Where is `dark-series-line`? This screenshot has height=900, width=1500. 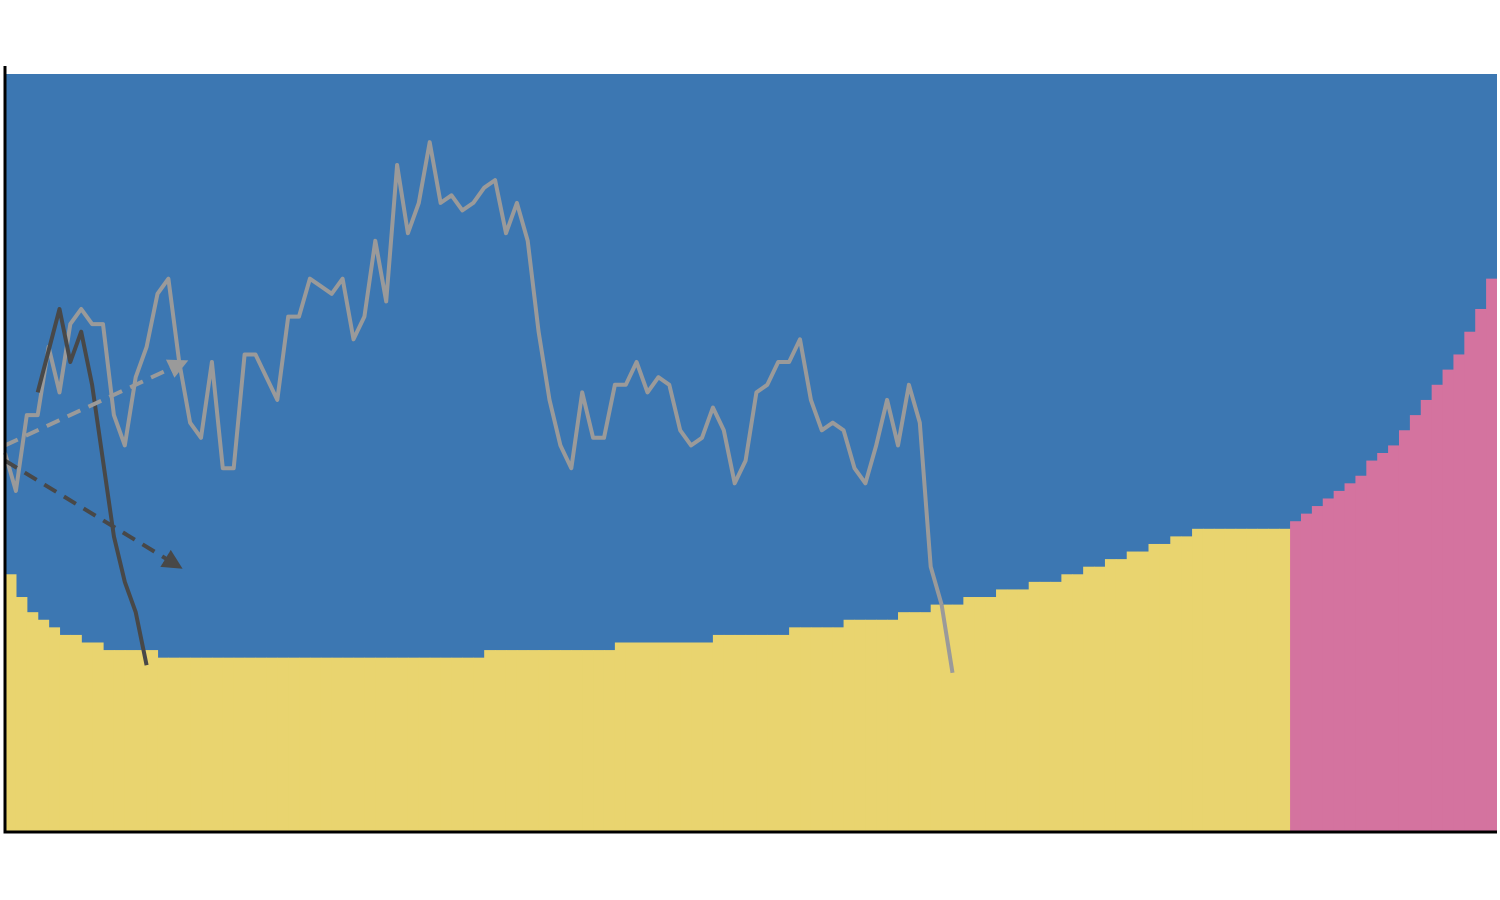
dark-series-line is located at coordinates (92, 486).